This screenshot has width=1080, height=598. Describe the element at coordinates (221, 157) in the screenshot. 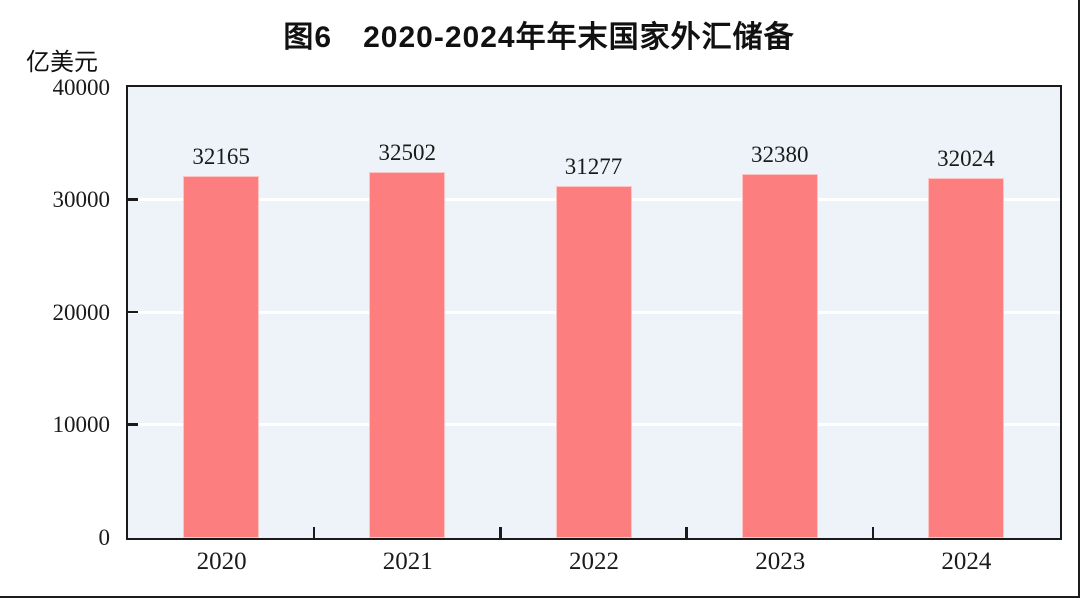

I see `bar-value-label-2020: 32165` at that location.